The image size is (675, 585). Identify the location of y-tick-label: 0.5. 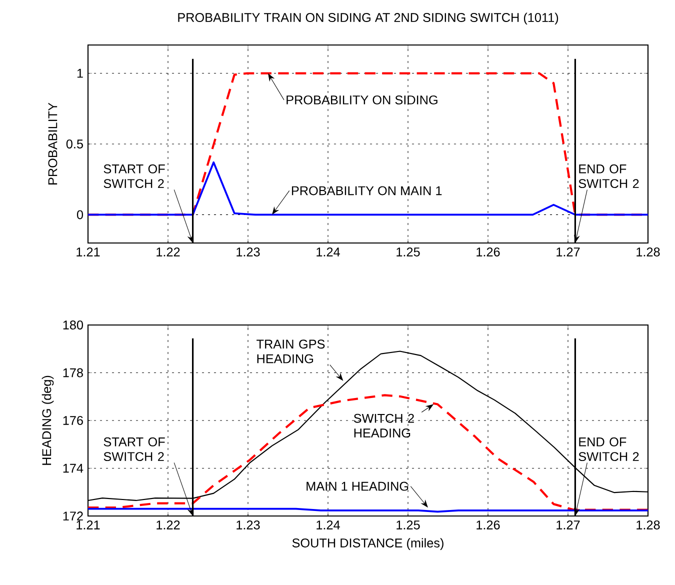
(74, 144).